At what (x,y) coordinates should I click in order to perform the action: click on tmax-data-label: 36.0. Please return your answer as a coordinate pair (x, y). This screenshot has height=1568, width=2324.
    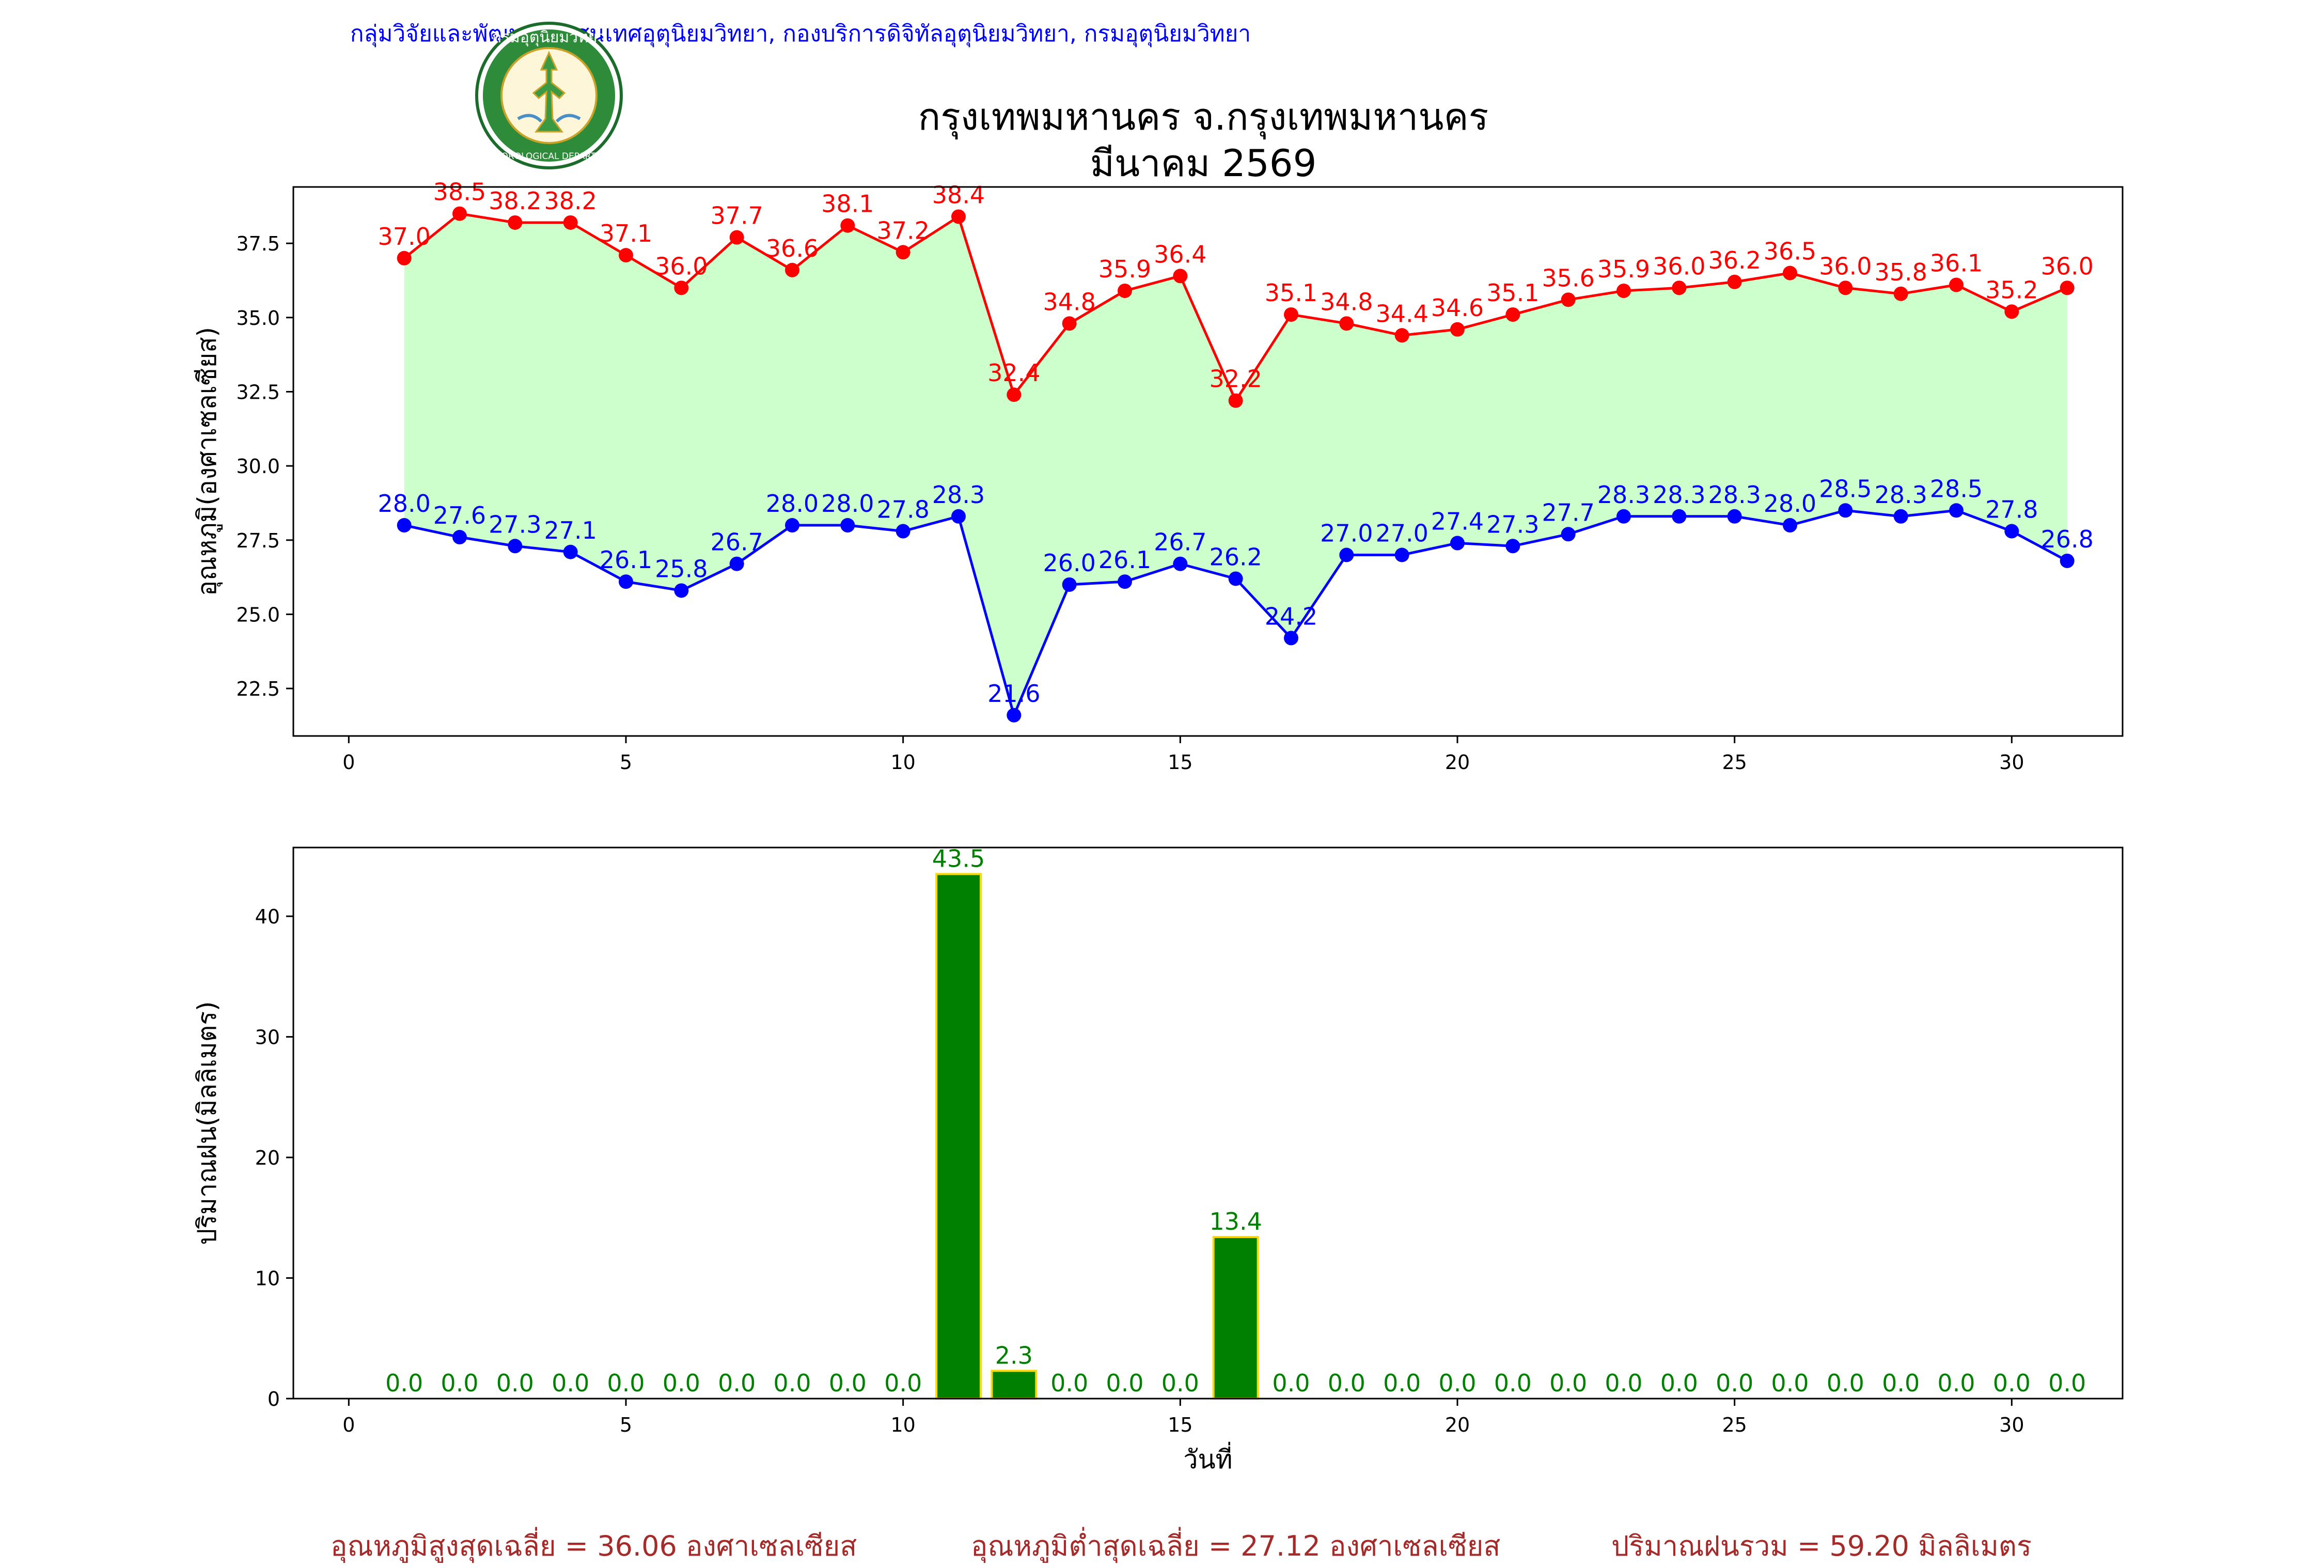
    Looking at the image, I should click on (682, 266).